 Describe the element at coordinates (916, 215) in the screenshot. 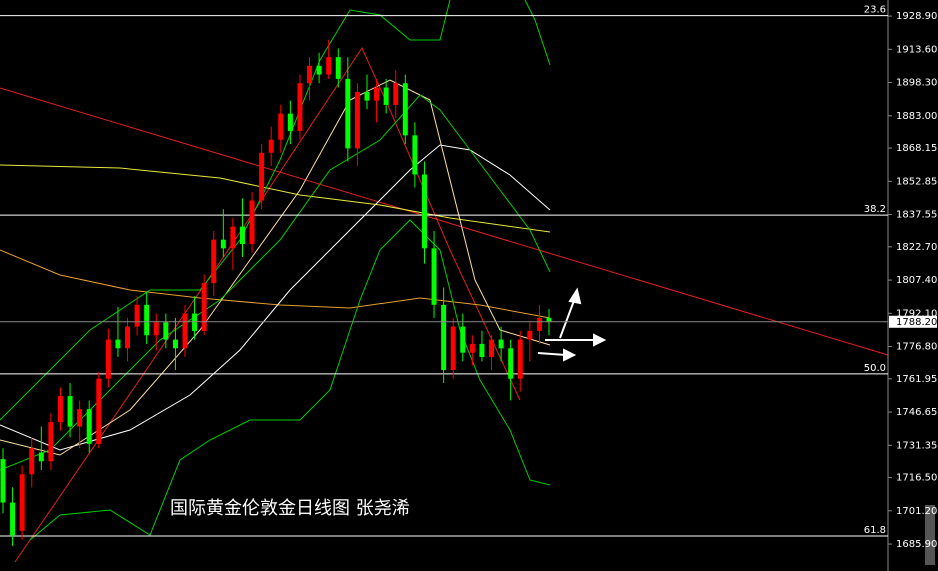

I see `y-tick-label: 1837.55` at that location.